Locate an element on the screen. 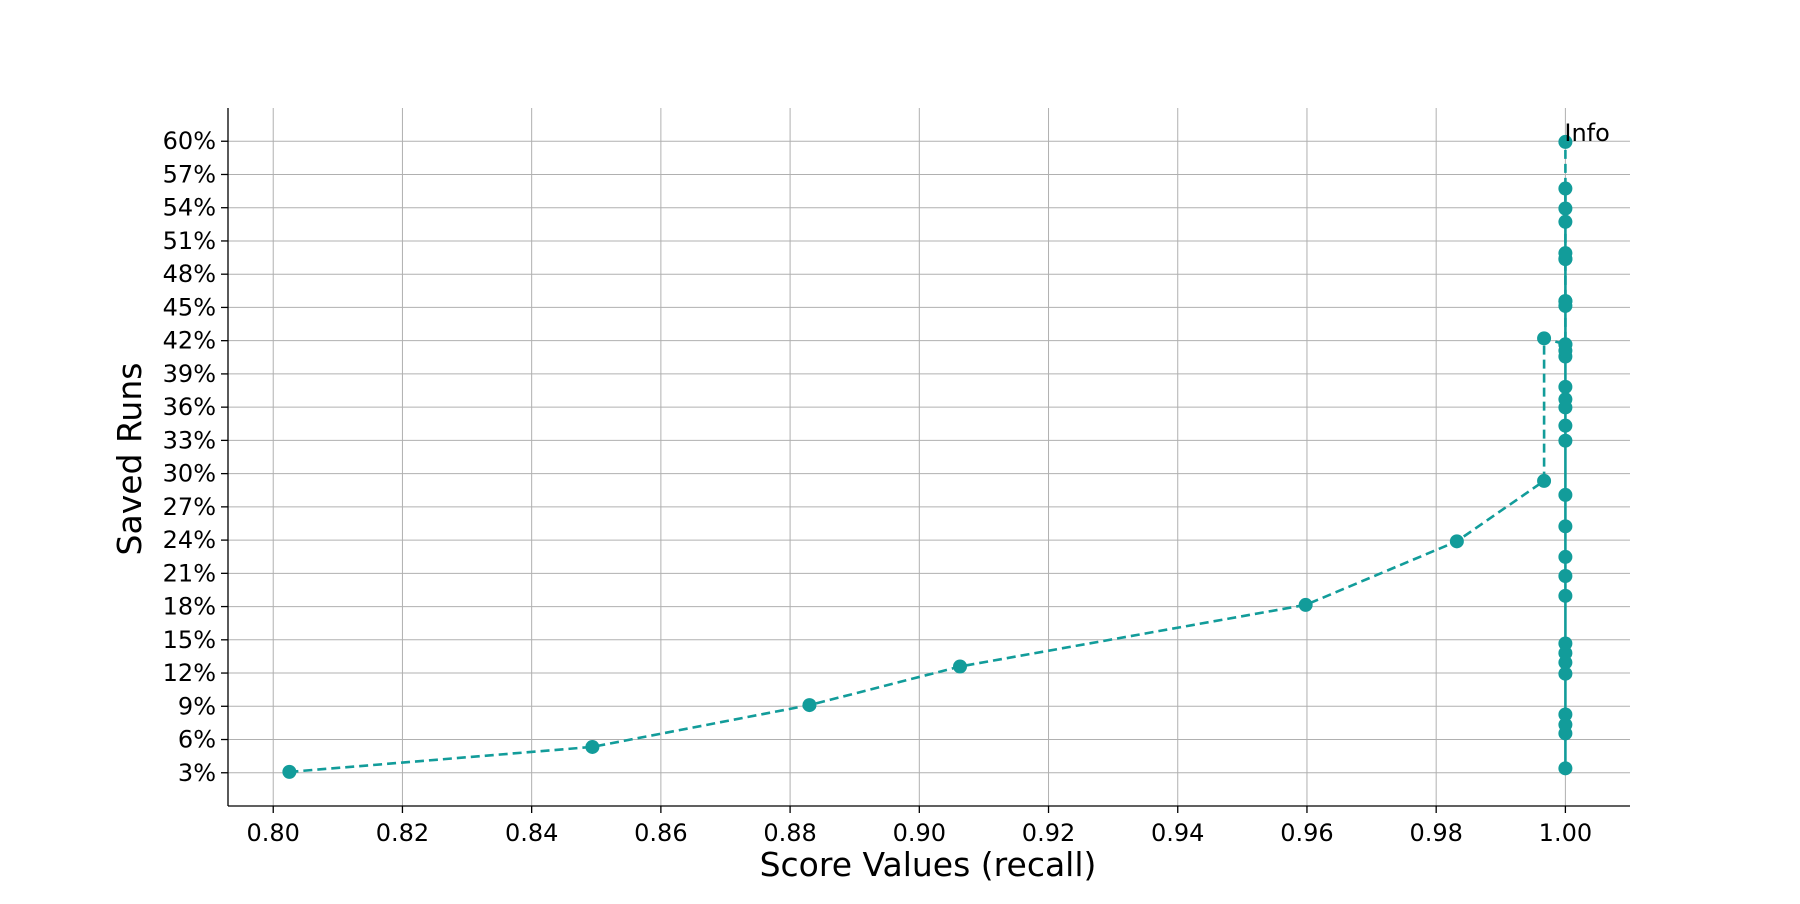 This screenshot has height=904, width=1800. x-tick-label: 0.96 is located at coordinates (1306, 833).